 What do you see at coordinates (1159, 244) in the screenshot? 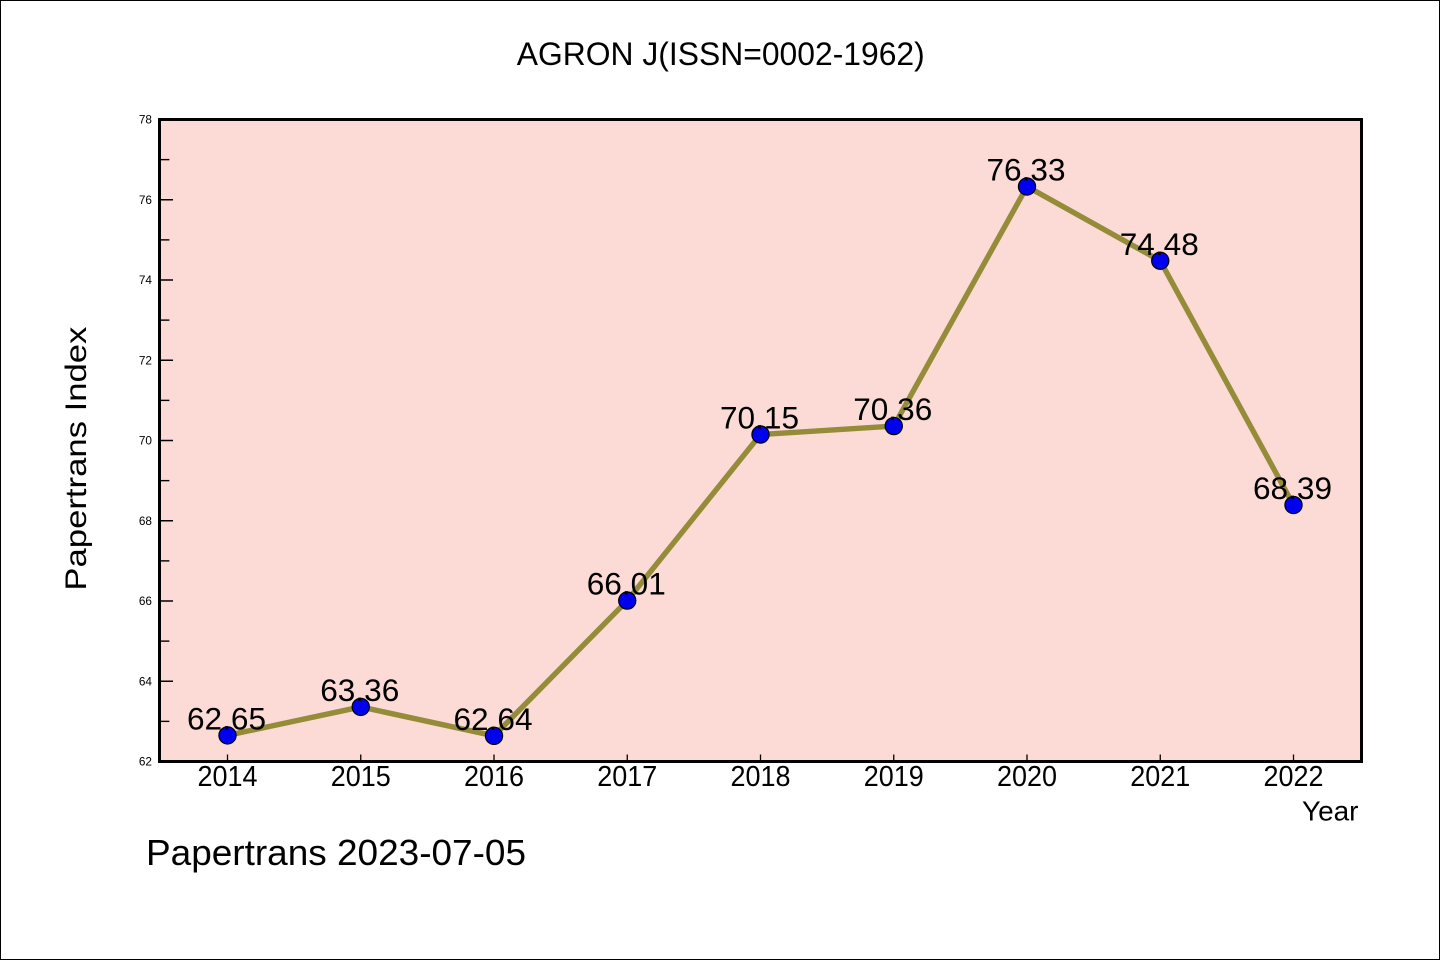
I see `svg-text: 74.48` at bounding box center [1159, 244].